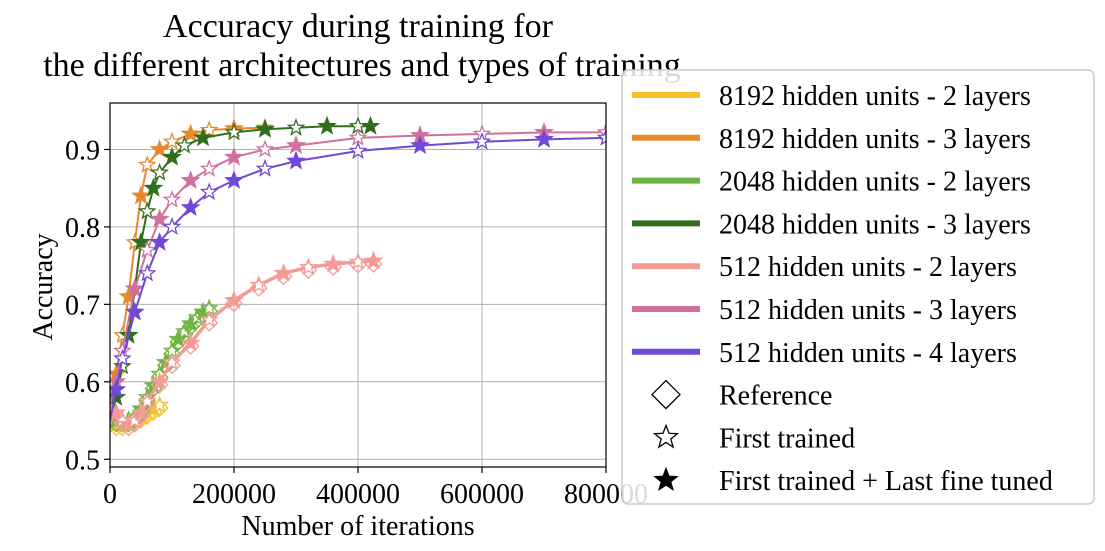 Image resolution: width=1105 pixels, height=551 pixels. I want to click on series-line, so click(188, 262).